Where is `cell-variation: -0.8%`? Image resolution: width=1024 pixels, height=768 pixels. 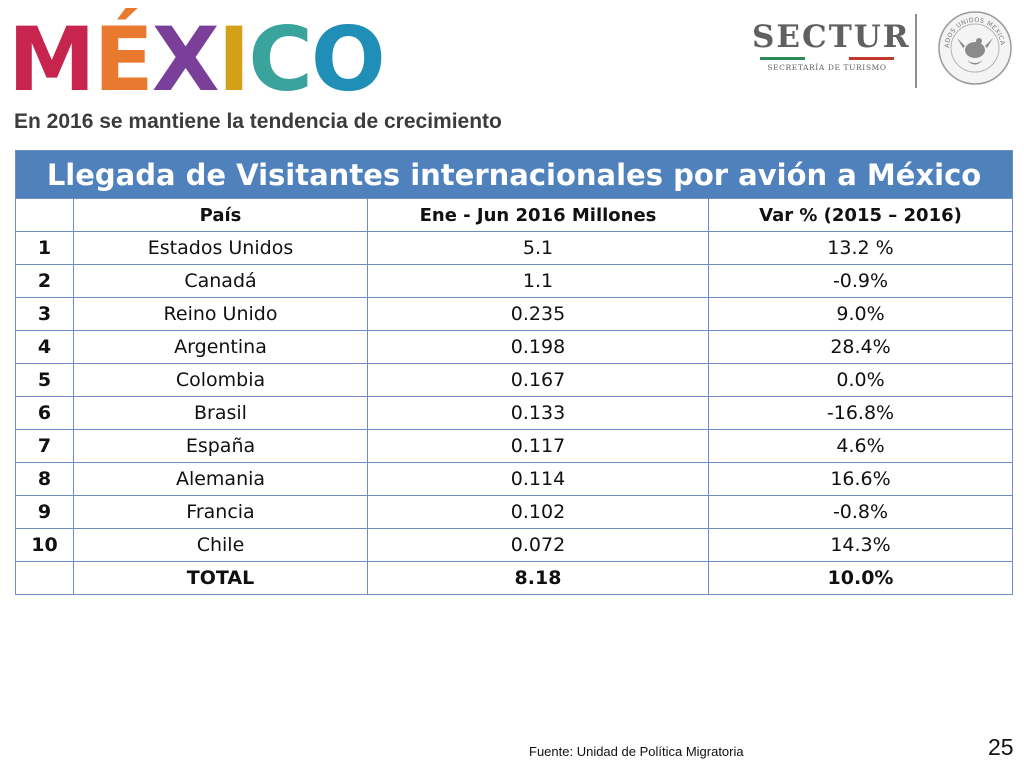
cell-variation: -0.8% is located at coordinates (860, 512).